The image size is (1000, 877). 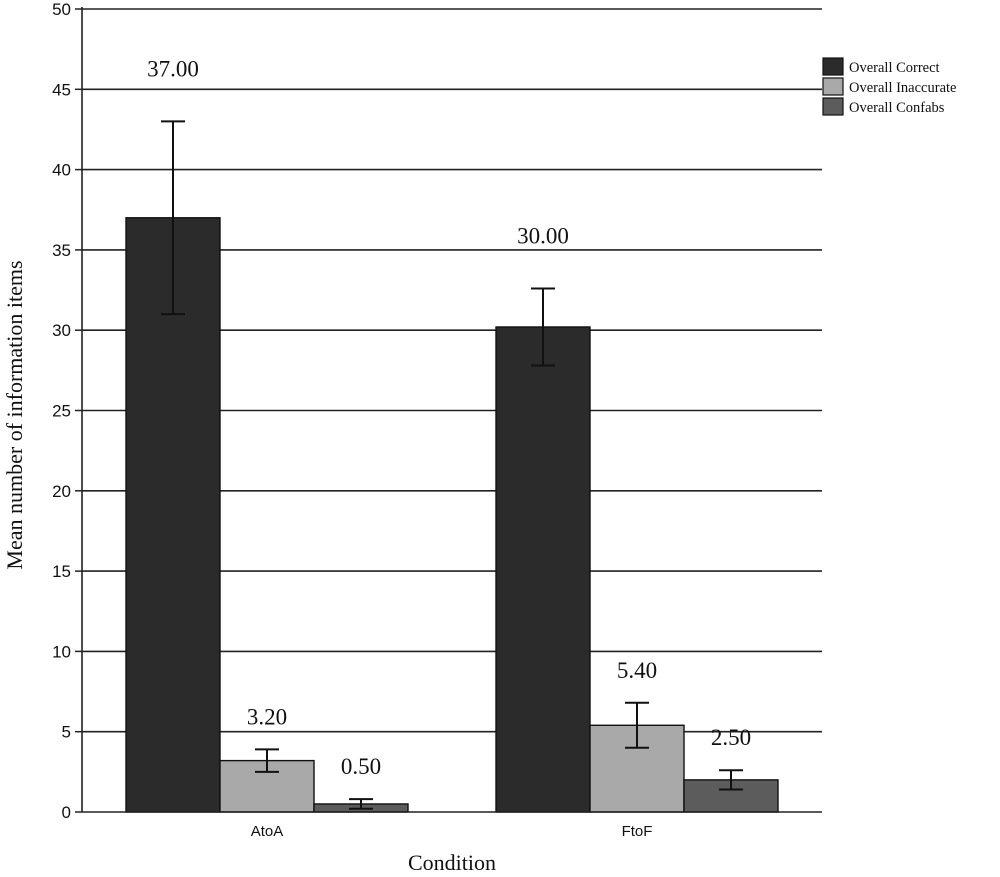 What do you see at coordinates (731, 737) in the screenshot?
I see `data-label: 2.50` at bounding box center [731, 737].